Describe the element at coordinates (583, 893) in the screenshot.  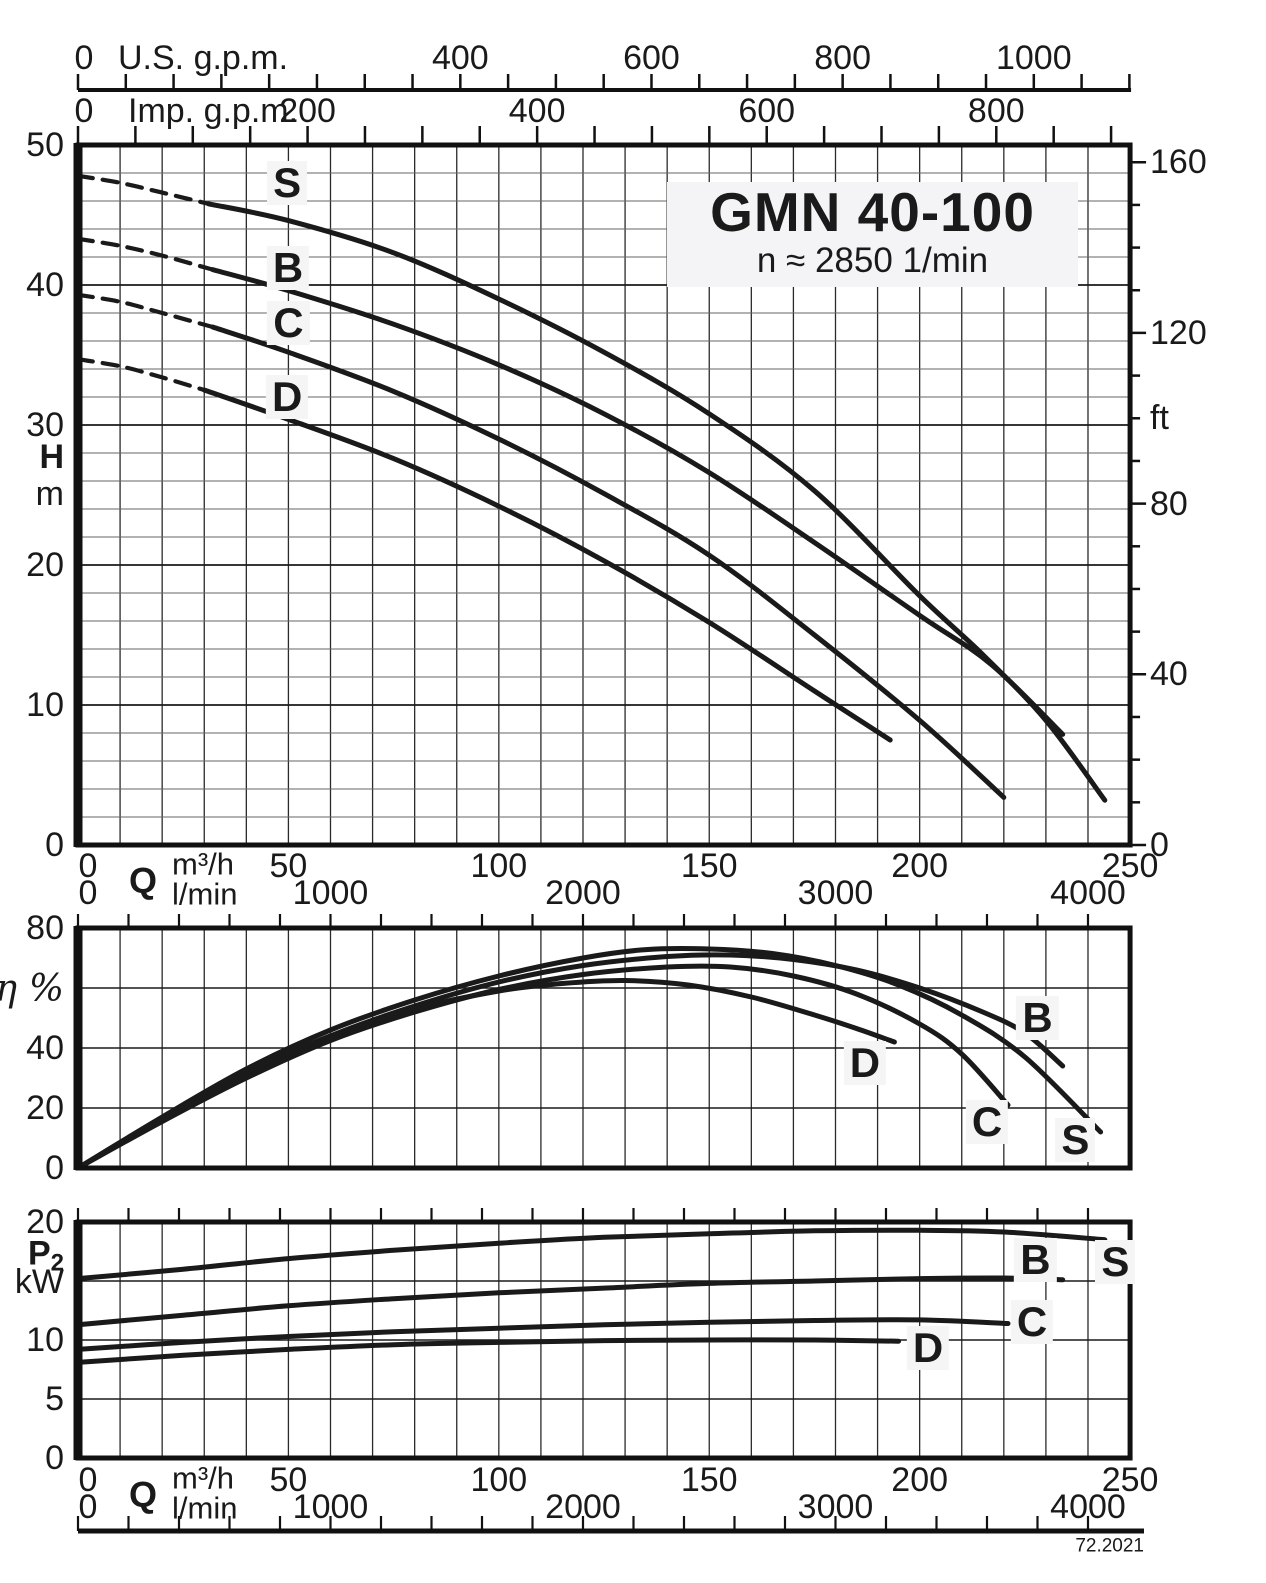
I see `q-lmin-tick-label-0: 2000` at that location.